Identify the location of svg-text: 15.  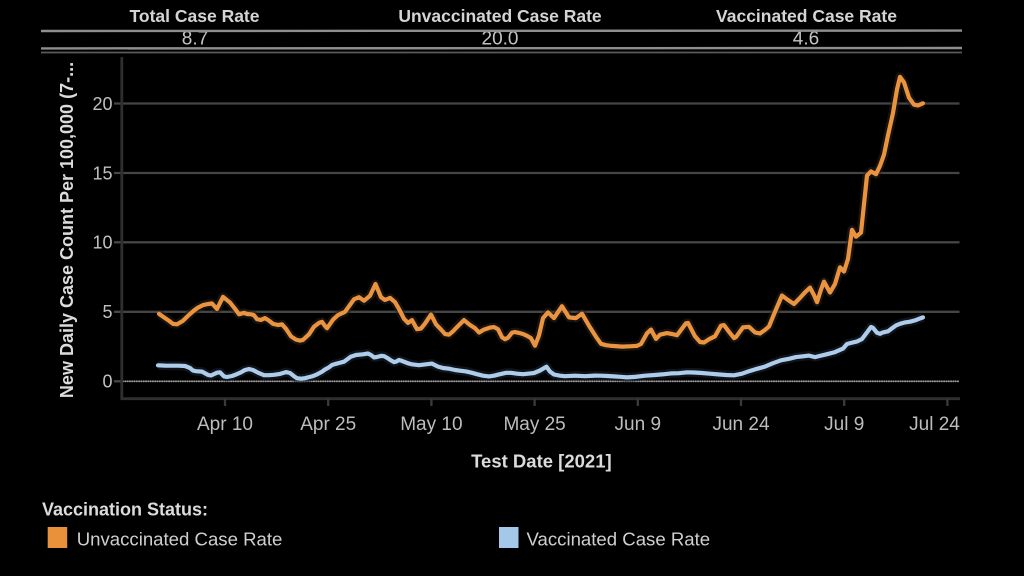
(102, 173).